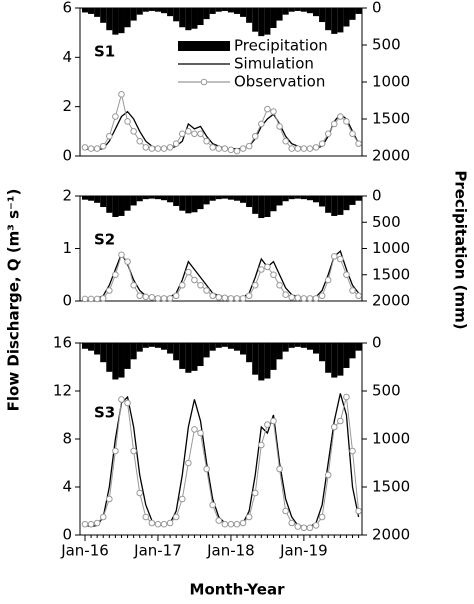 This screenshot has height=604, width=474. I want to click on y2-tick-label: 2000, so click(391, 156).